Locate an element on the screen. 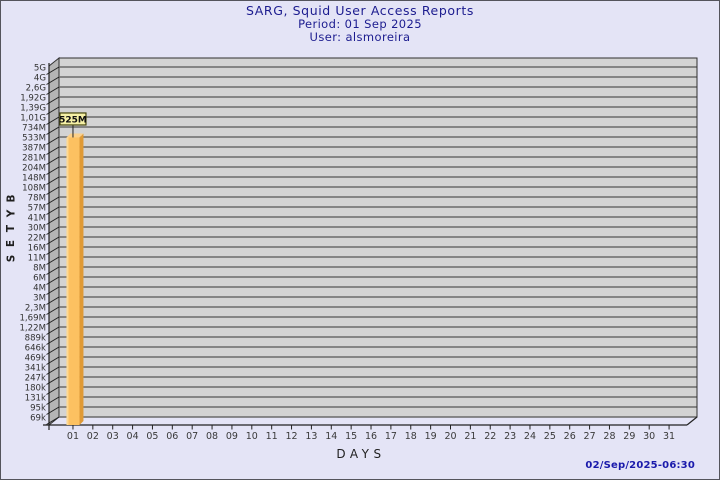 The width and height of the screenshot is (720, 480). x-tick-label: 13 is located at coordinates (311, 436).